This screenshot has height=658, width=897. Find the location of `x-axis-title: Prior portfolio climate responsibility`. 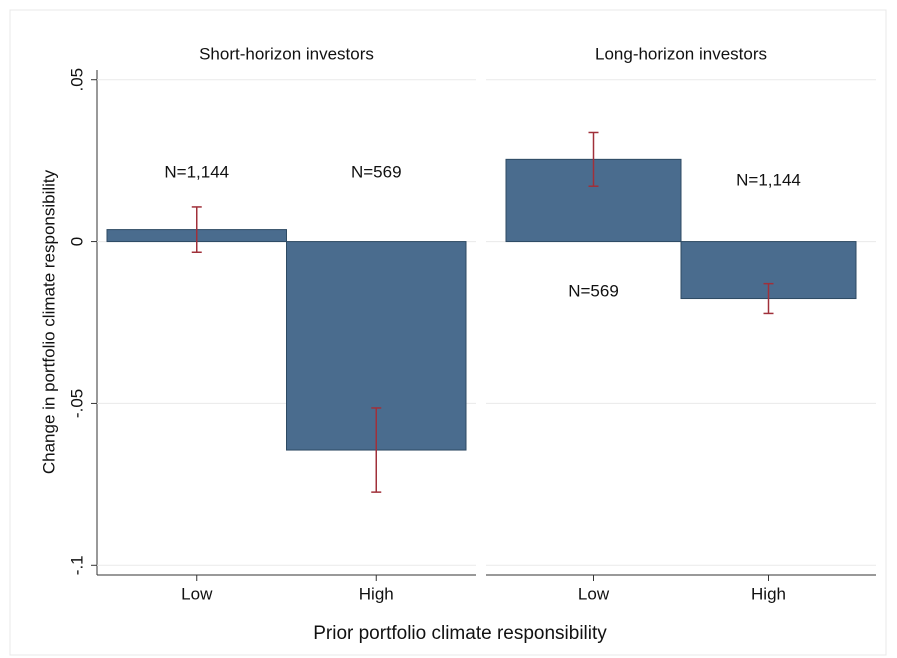

x-axis-title: Prior portfolio climate responsibility is located at coordinates (460, 633).